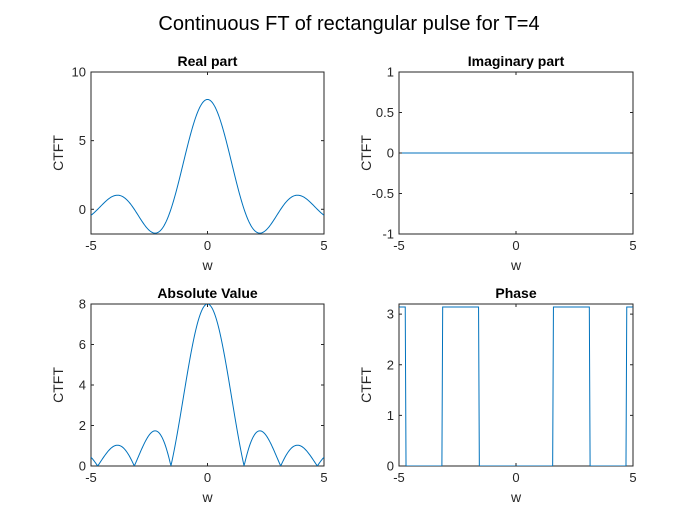 The image size is (700, 525). Describe the element at coordinates (82, 304) in the screenshot. I see `y-tick-label: 8` at that location.